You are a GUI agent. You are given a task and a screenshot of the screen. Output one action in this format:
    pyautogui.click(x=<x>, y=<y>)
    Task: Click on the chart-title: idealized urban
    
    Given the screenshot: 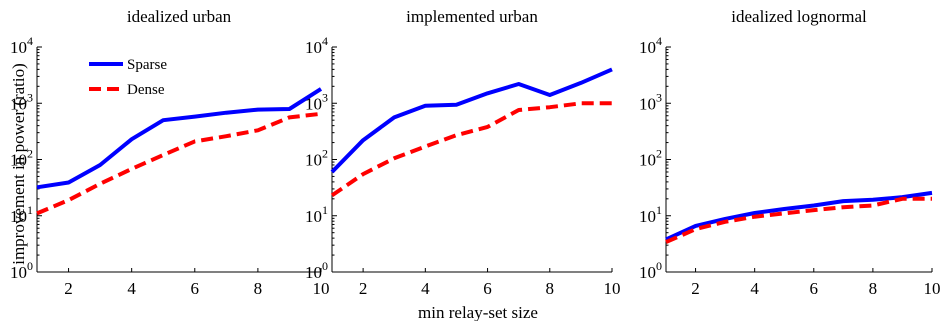 What is the action you would take?
    pyautogui.click(x=179, y=16)
    